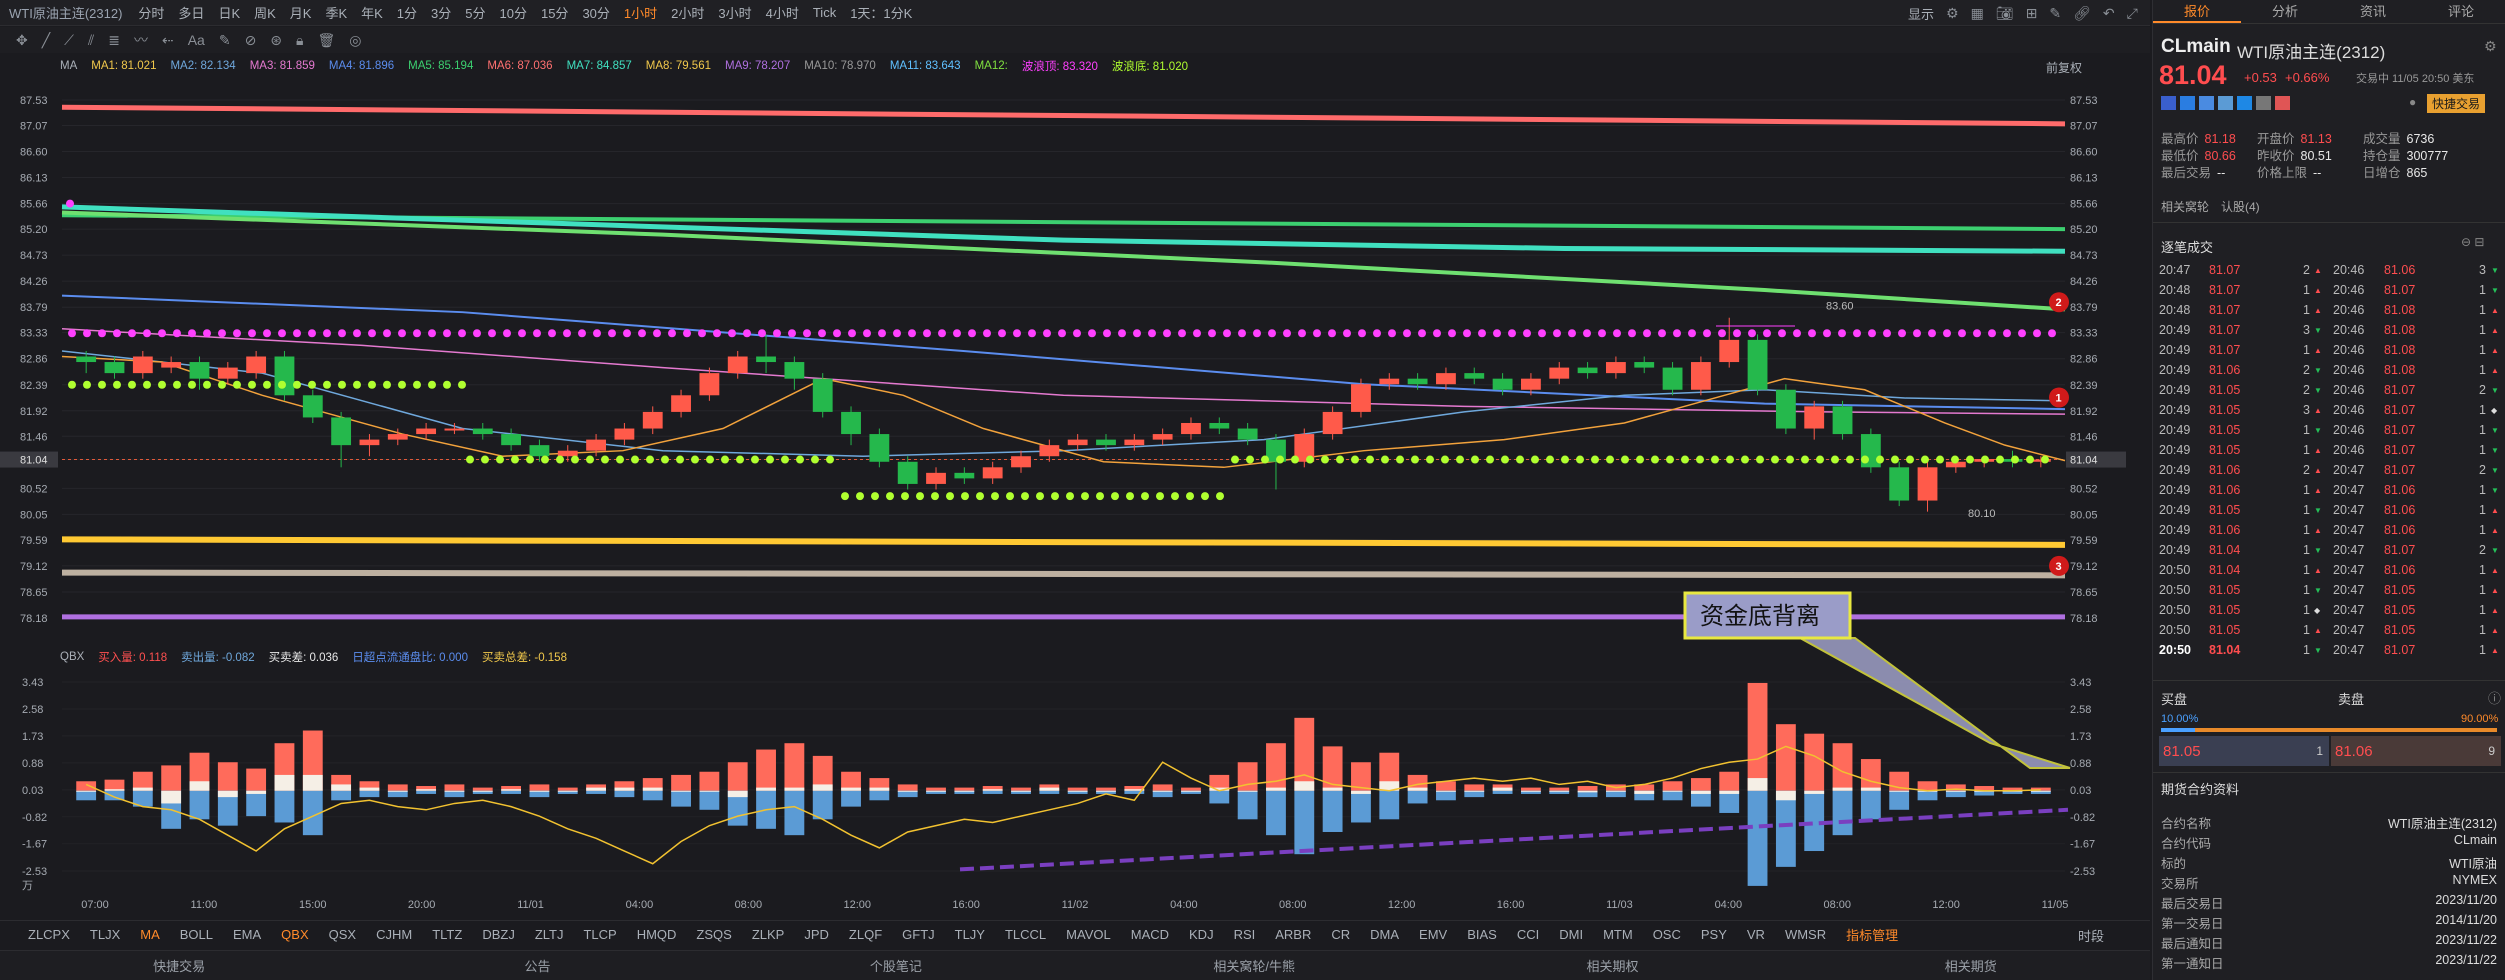 Image resolution: width=2505 pixels, height=980 pixels. Describe the element at coordinates (1666, 934) in the screenshot. I see `indicator-tab-32: OSC` at that location.